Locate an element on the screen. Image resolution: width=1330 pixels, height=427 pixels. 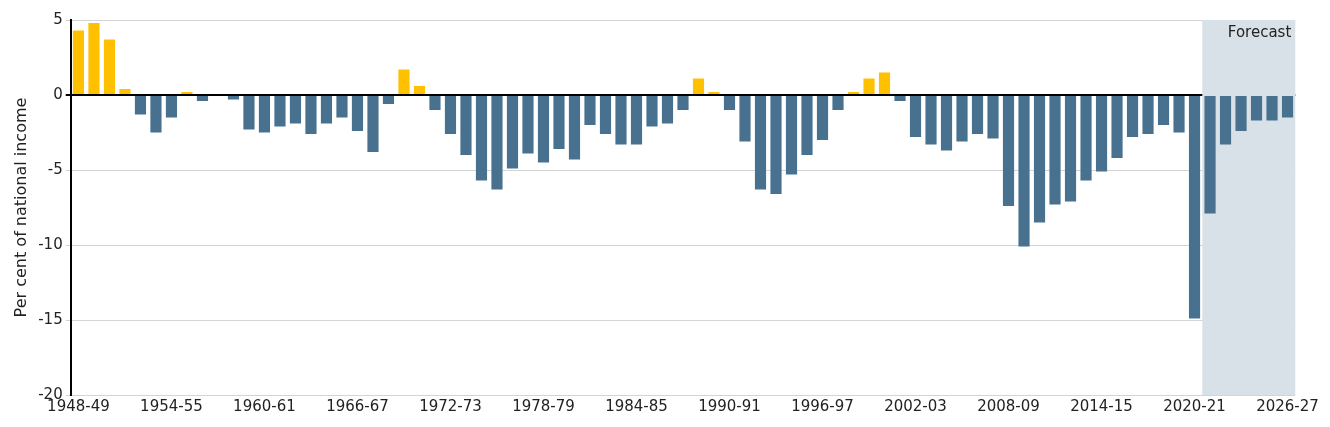
x-tick-label: 1984-85 is located at coordinates (636, 405).